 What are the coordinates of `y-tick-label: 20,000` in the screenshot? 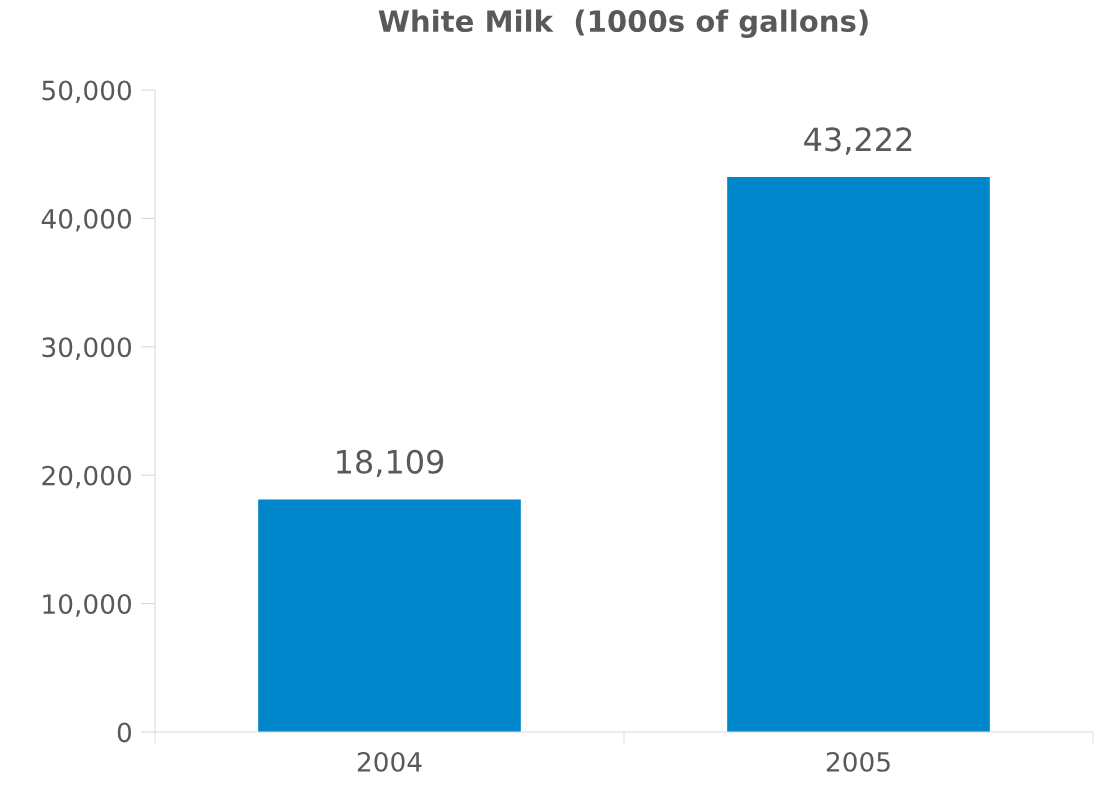 It's located at (87, 477).